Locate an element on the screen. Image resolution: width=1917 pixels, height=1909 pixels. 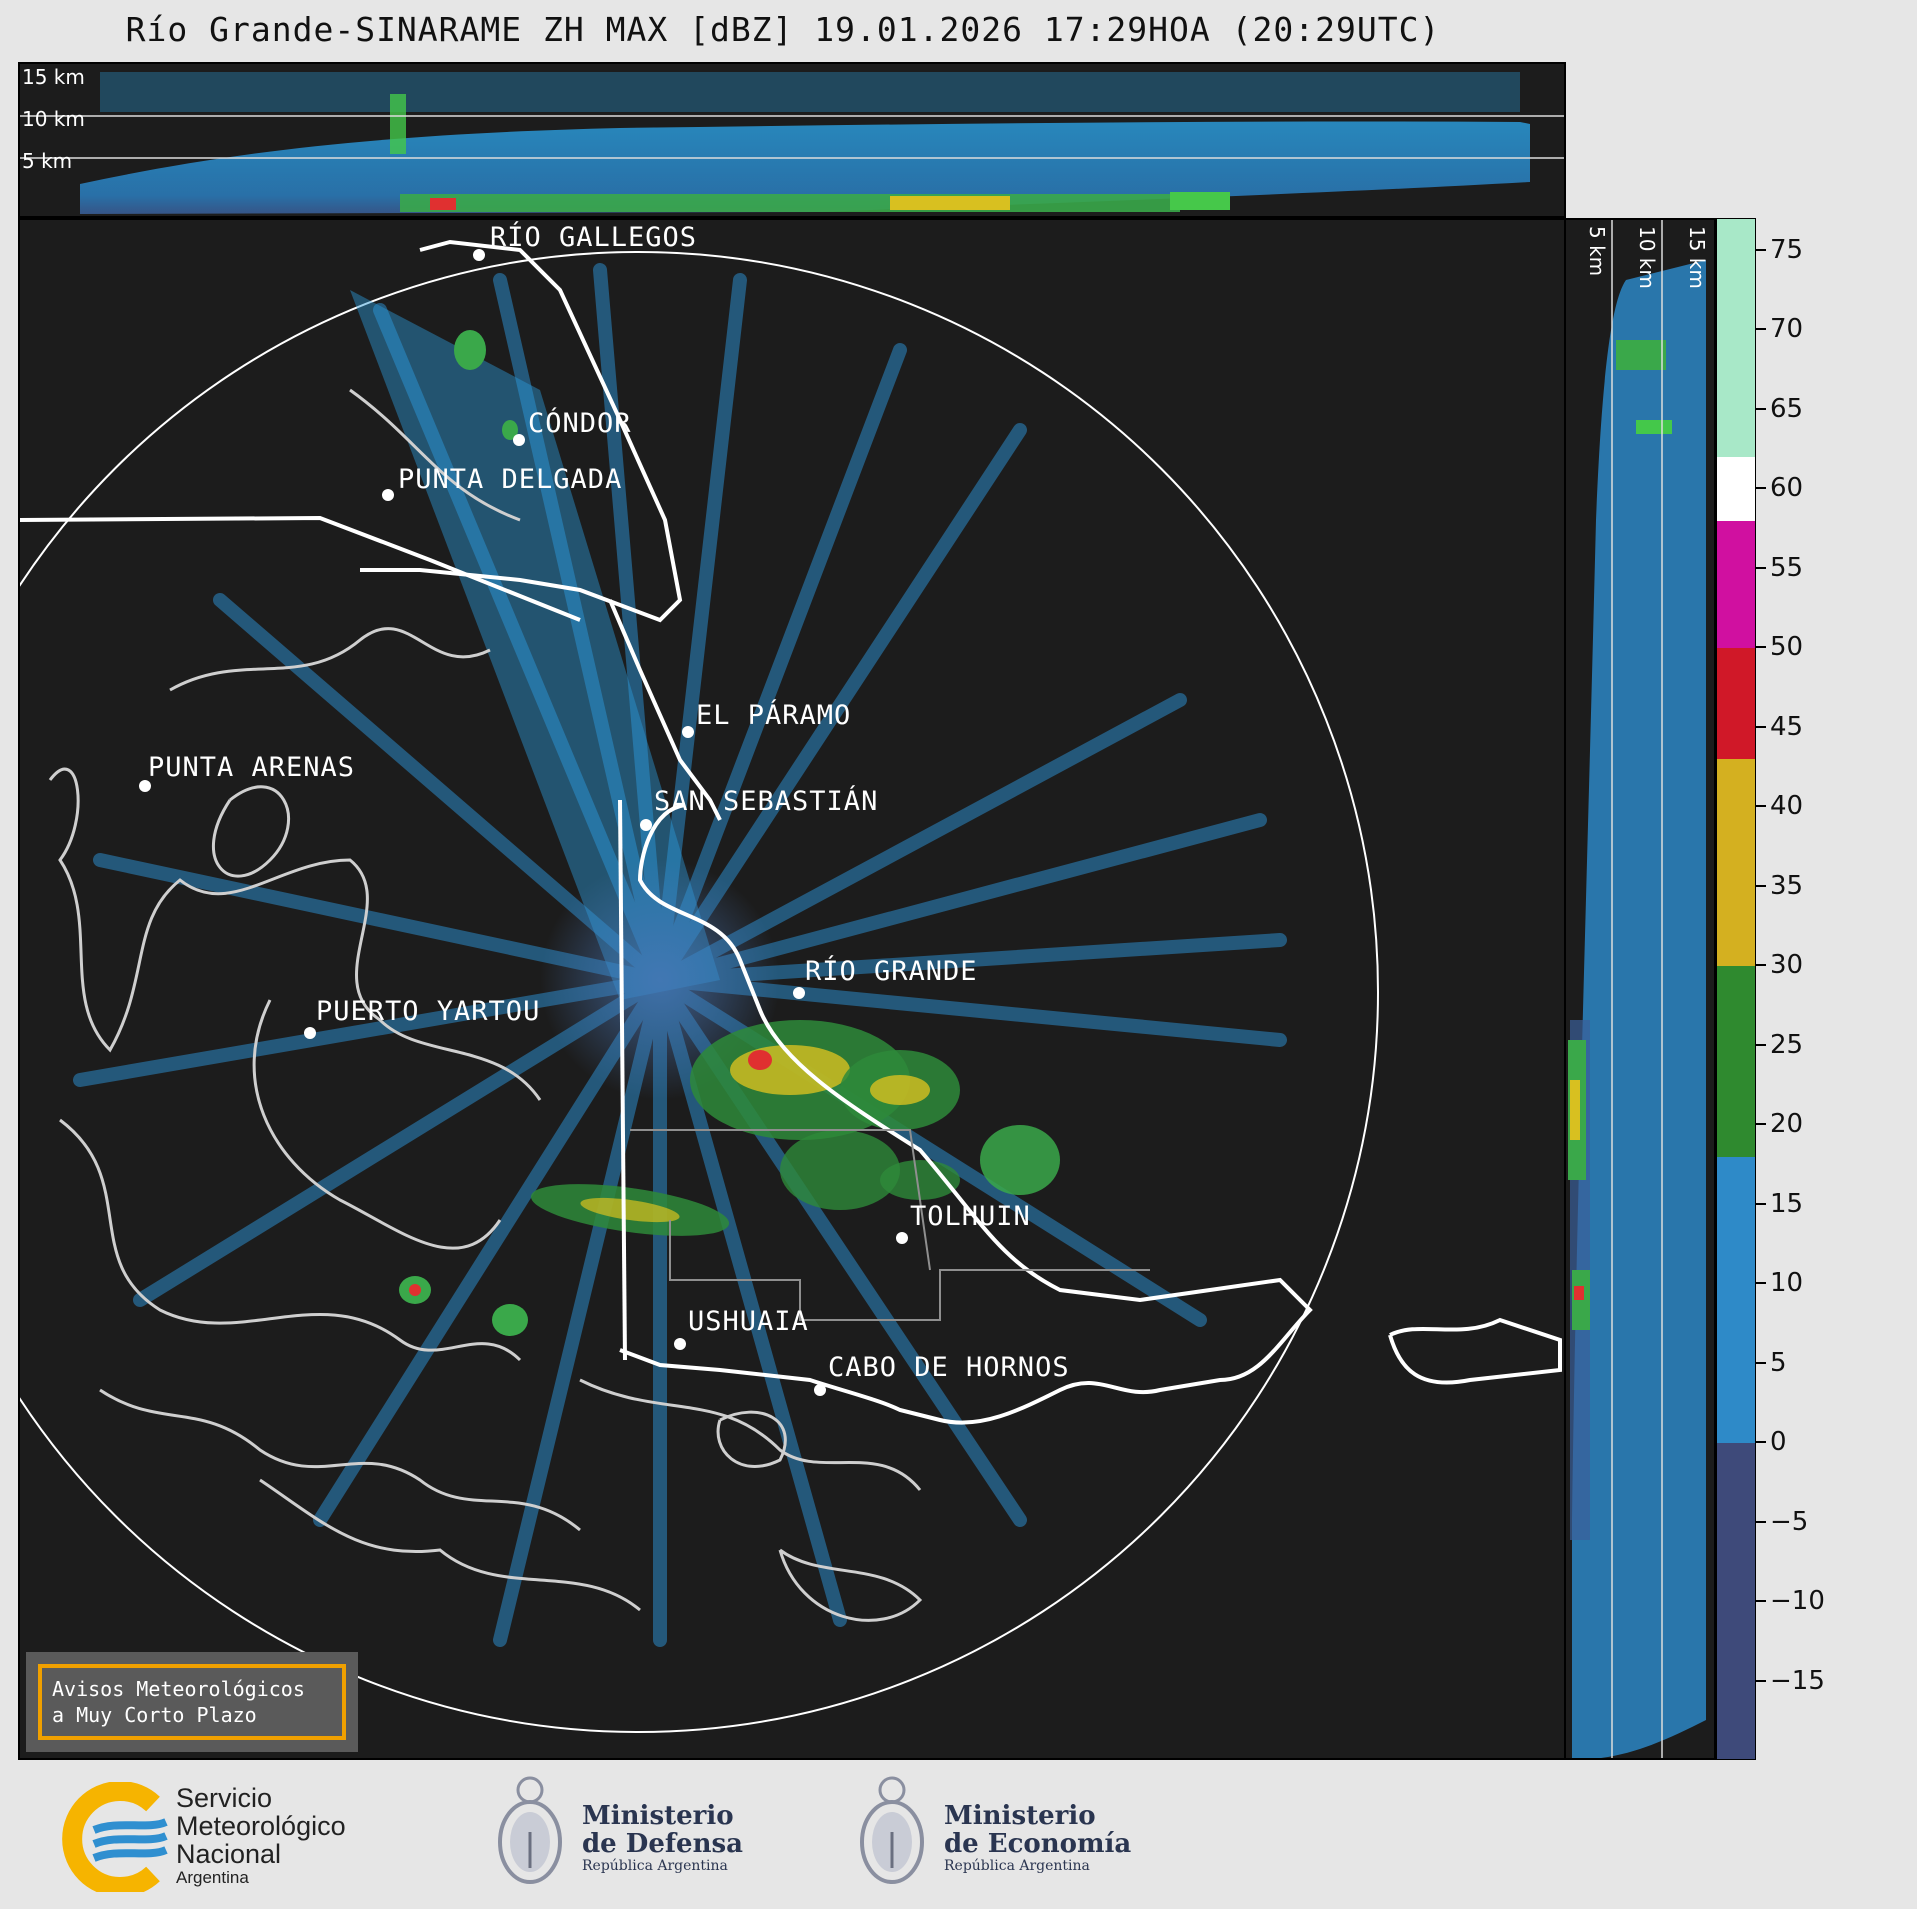
notice-box: Avisos Meteorológicos a Muy Corto Plazo is located at coordinates (192, 1702).